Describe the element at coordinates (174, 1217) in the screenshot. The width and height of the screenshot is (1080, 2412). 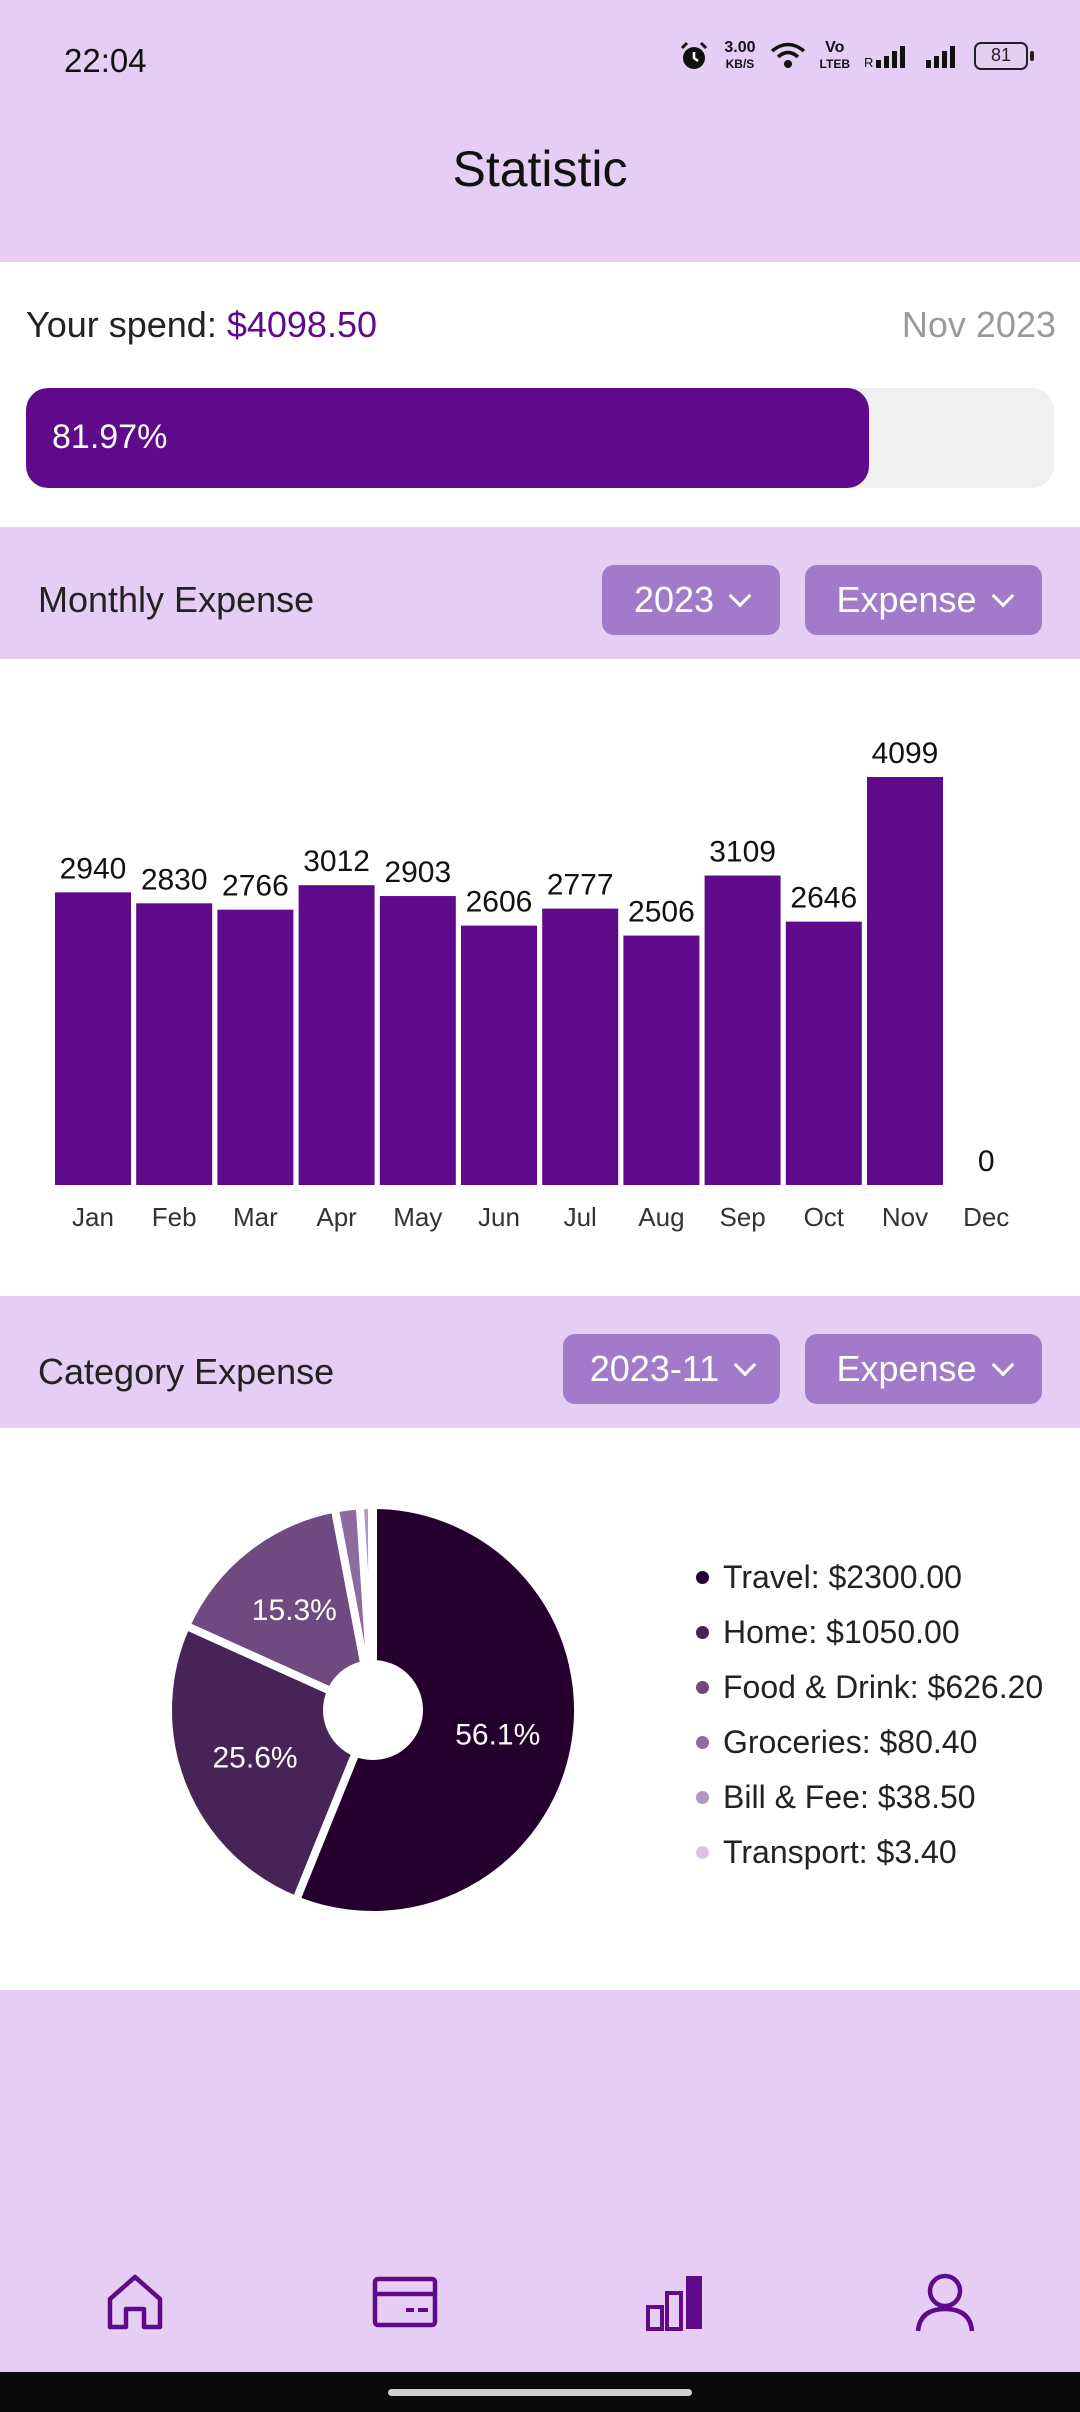
I see `x-tick-label: Feb` at that location.